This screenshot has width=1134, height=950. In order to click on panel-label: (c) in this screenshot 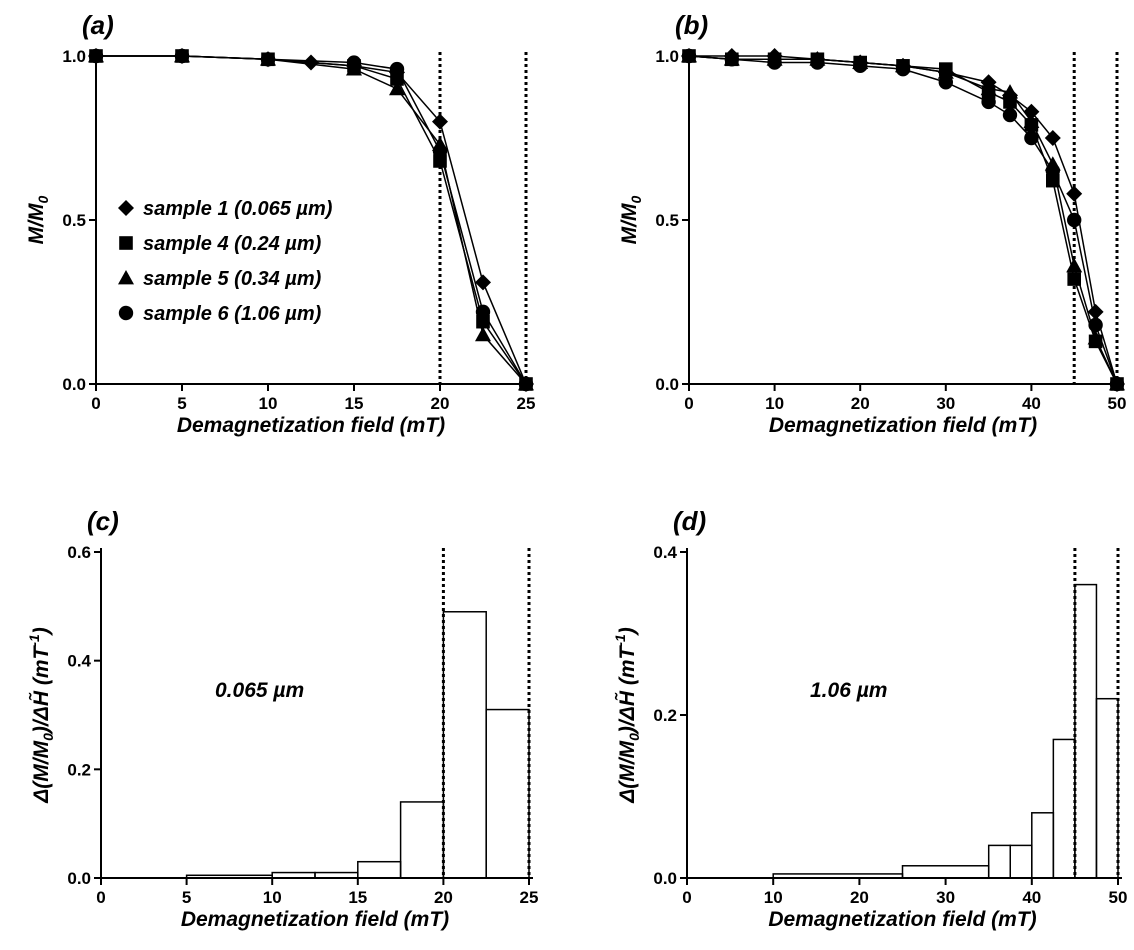, I will do `click(103, 521)`.